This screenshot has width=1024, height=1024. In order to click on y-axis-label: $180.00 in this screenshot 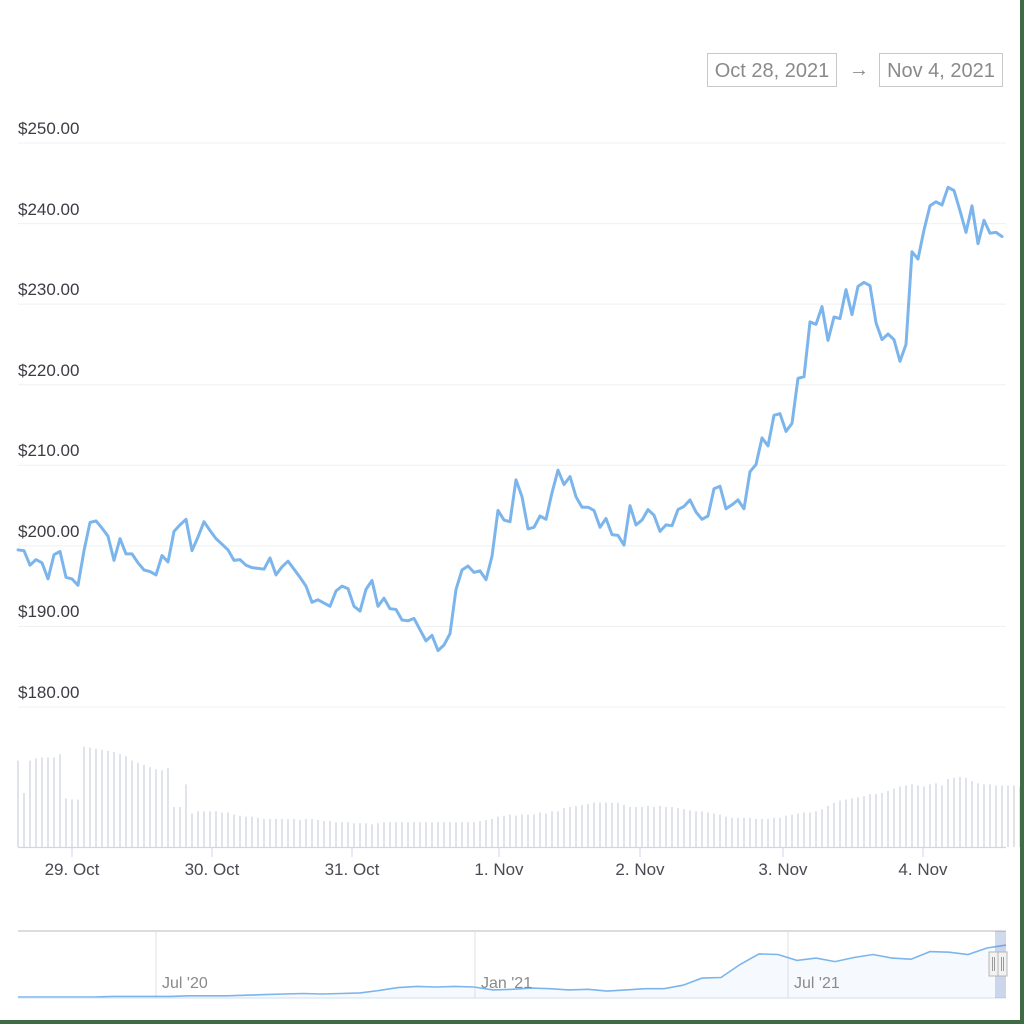, I will do `click(49, 692)`.